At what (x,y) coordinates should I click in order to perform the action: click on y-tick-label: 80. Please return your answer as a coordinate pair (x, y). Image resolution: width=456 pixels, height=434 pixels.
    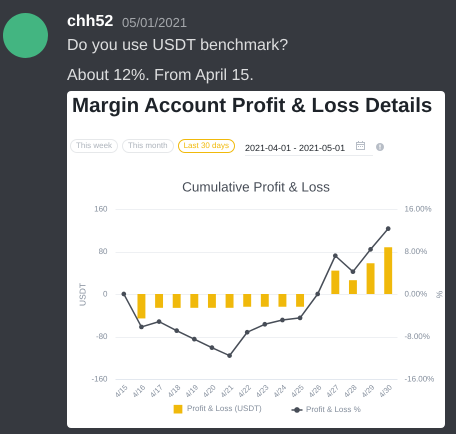
    Looking at the image, I should click on (103, 251).